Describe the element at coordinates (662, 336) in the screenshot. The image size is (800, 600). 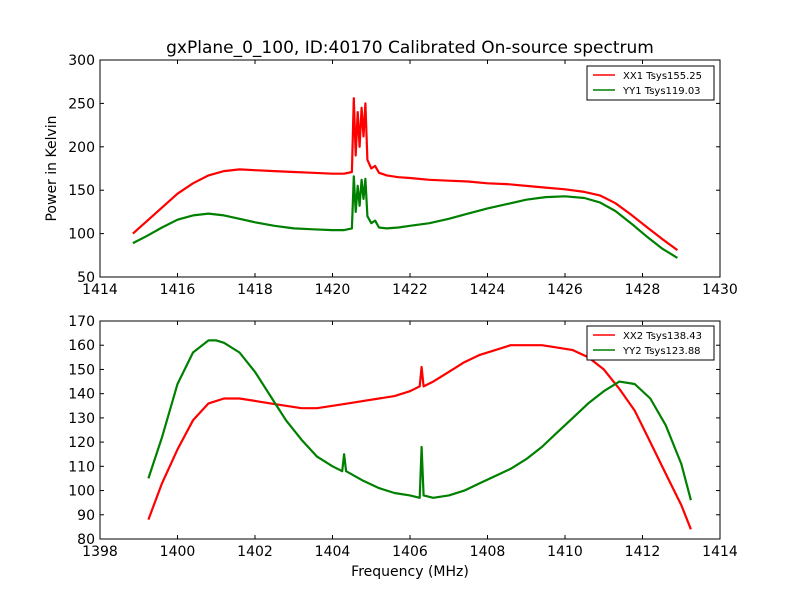
I see `legend-entry: XX2 Tsys138.43` at that location.